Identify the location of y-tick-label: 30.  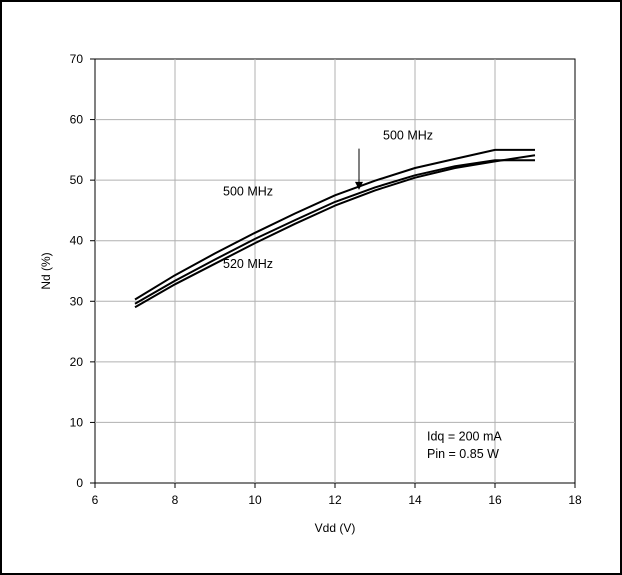
(77, 301).